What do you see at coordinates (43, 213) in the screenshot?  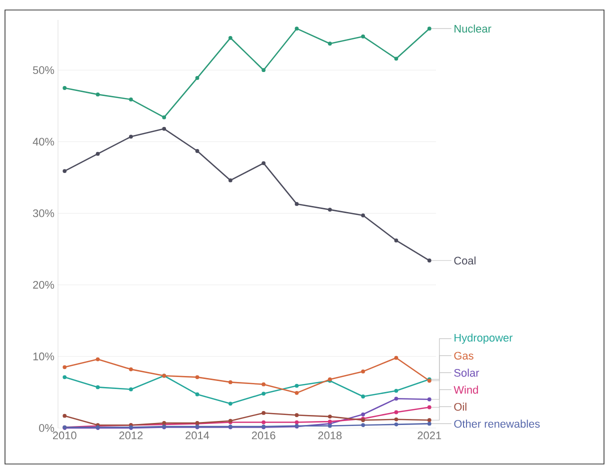 I see `y-tick-label: 30%` at bounding box center [43, 213].